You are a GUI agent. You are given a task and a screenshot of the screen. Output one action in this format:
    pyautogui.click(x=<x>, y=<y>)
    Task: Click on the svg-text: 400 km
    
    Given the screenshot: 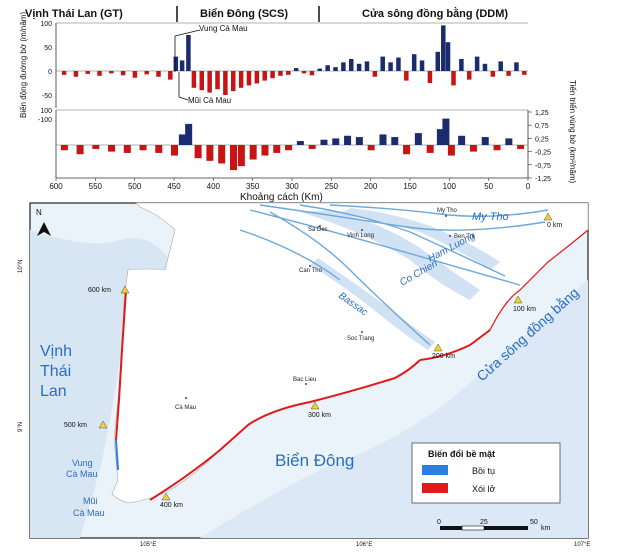 What is the action you would take?
    pyautogui.click(x=171, y=505)
    